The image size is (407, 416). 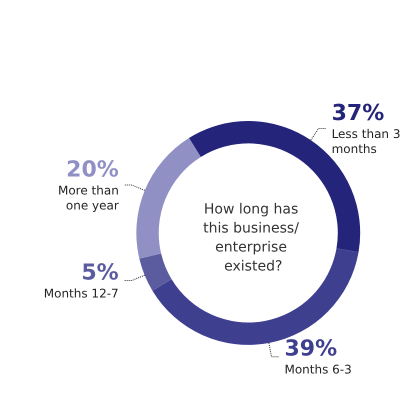 What do you see at coordinates (253, 237) in the screenshot?
I see `text: How long has this business/ enterprise existed?` at bounding box center [253, 237].